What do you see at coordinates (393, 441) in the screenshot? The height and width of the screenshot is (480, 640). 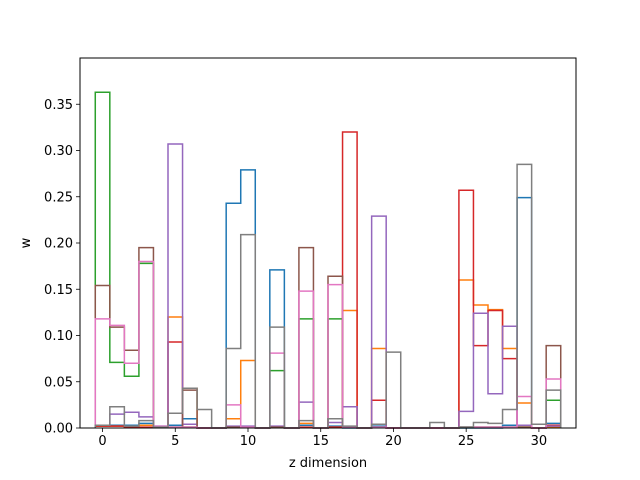 I see `x-tick-label: 20` at bounding box center [393, 441].